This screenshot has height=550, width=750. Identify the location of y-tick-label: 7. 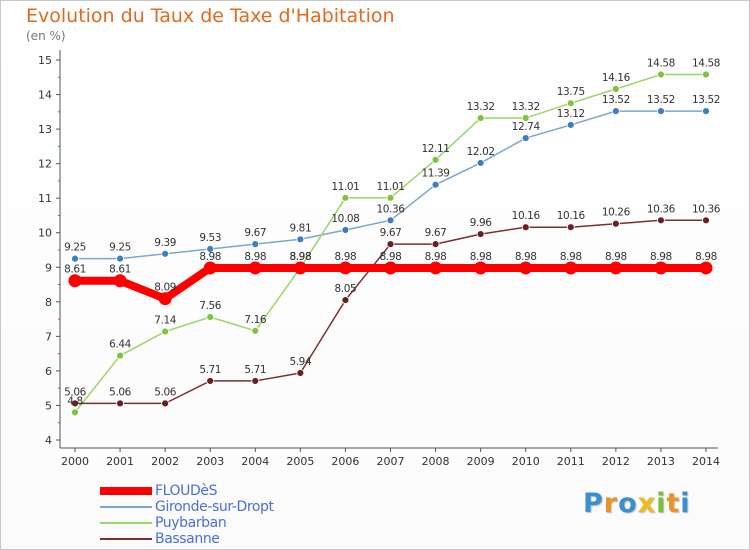
(48, 336).